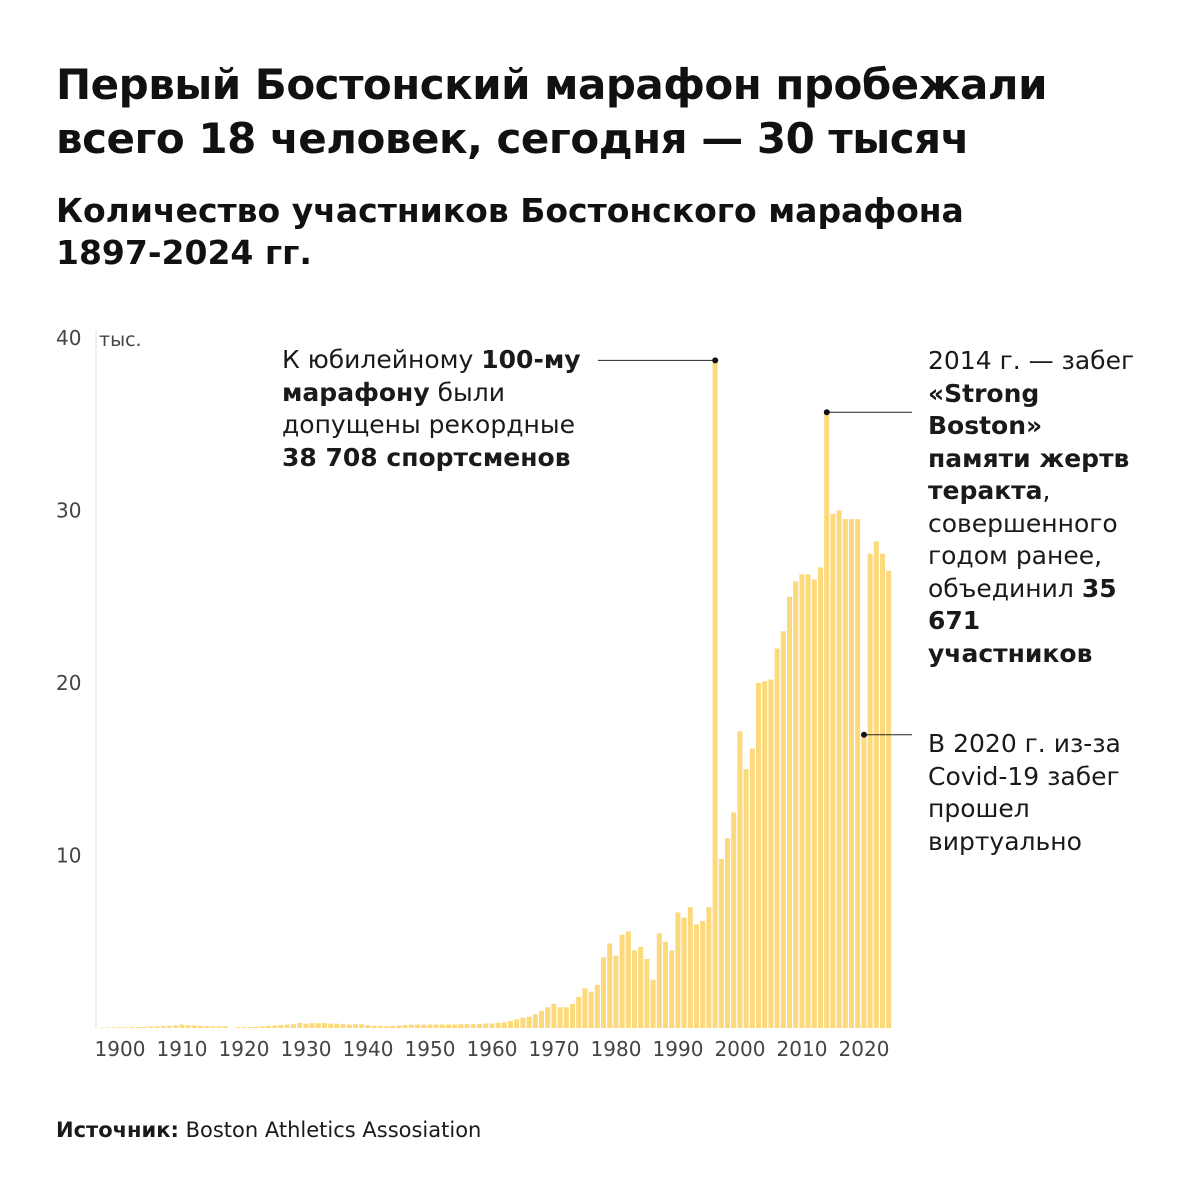 The image size is (1200, 1200). What do you see at coordinates (560, 1017) in the screenshot?
I see `bar-1971` at bounding box center [560, 1017].